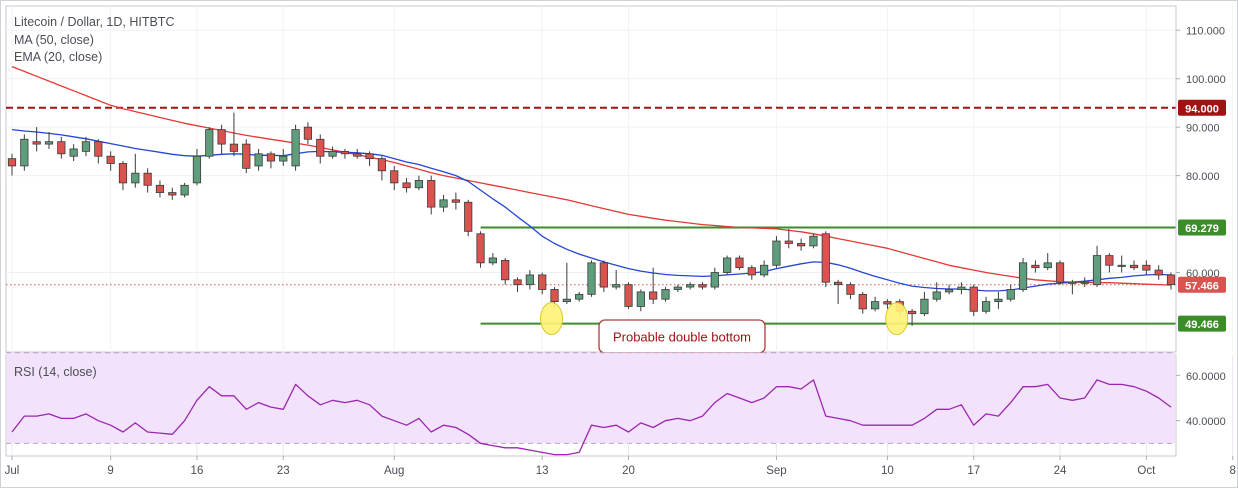  I want to click on time-tick-label: Sep, so click(776, 471).